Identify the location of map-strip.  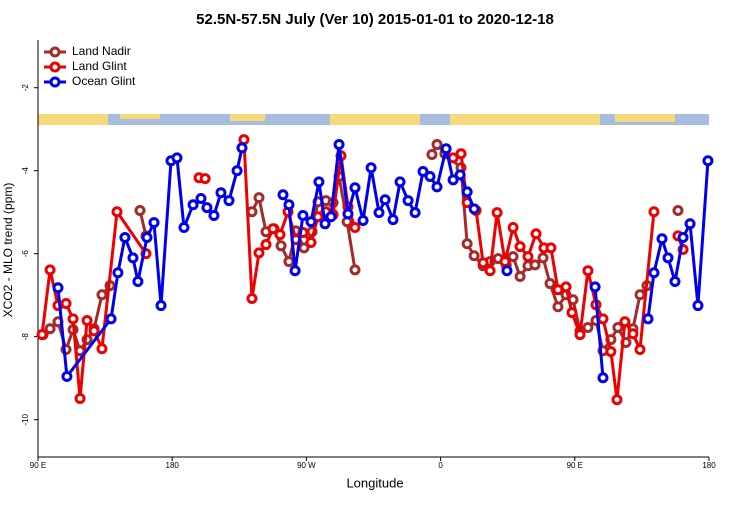
(373, 119).